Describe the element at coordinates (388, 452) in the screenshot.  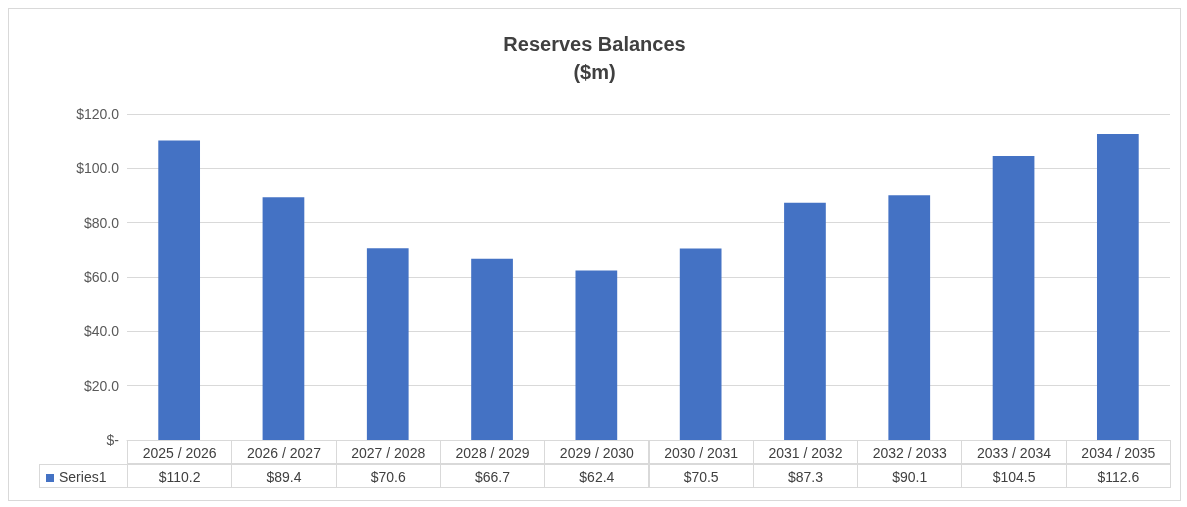
I see `x-tick-label: 2027 / 2028` at that location.